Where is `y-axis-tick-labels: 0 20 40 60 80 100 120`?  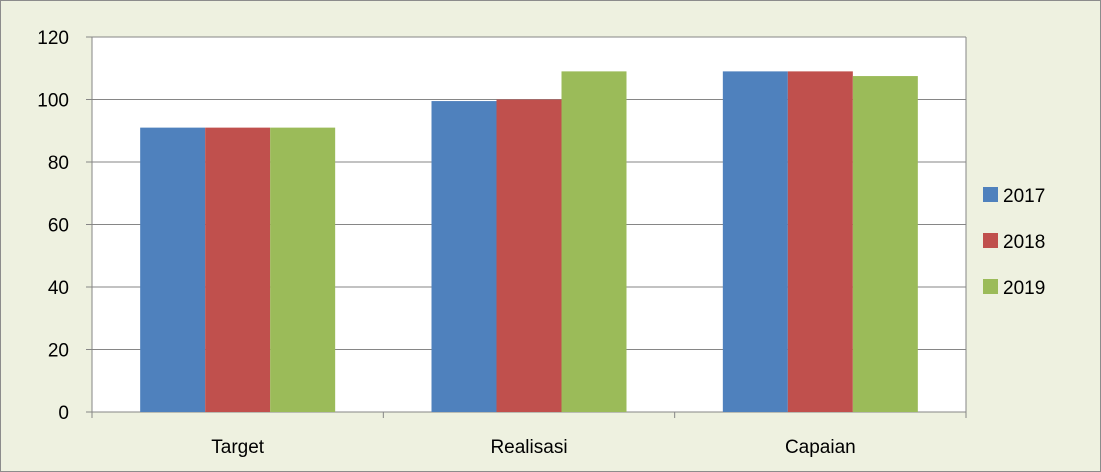 y-axis-tick-labels: 0 20 40 60 80 100 120 is located at coordinates (53, 226).